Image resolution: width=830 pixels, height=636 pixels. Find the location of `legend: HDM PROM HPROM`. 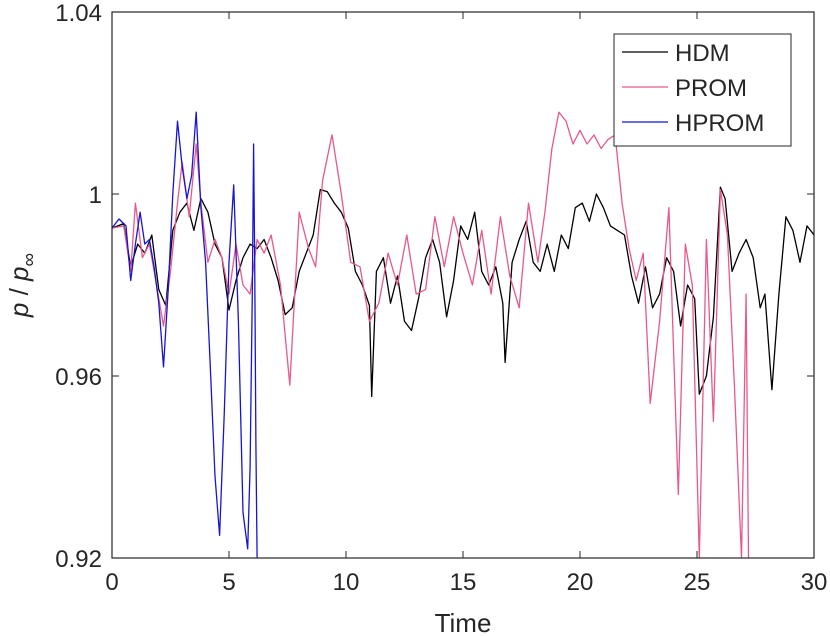

legend: HDM PROM HPROM is located at coordinates (702, 90).